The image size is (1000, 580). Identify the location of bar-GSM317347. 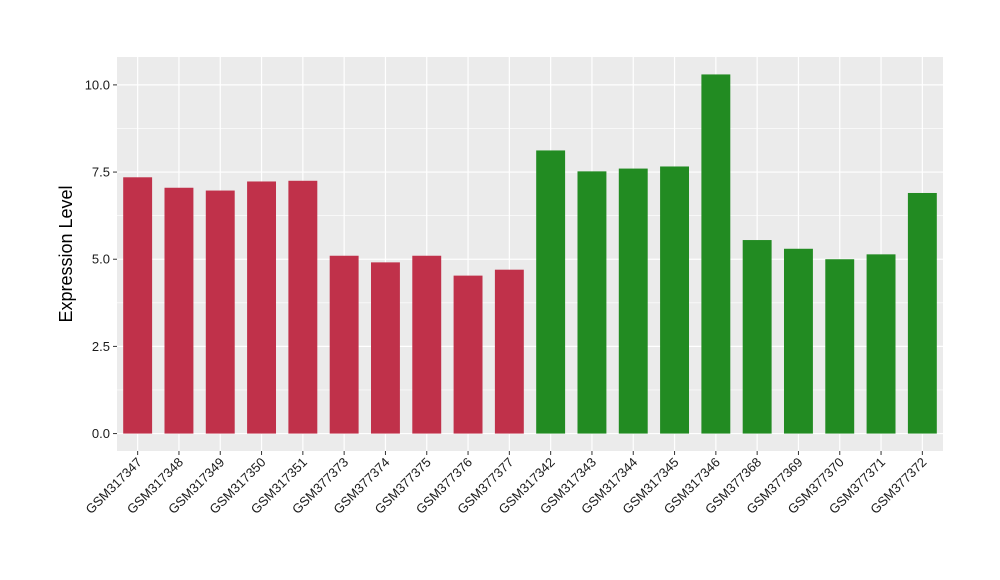
(138, 305).